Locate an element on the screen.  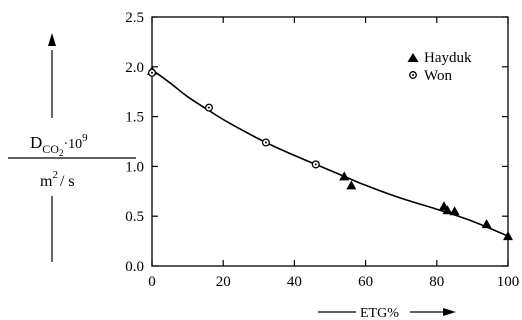
legend-label-hayduk: Hayduk is located at coordinates (448, 58).